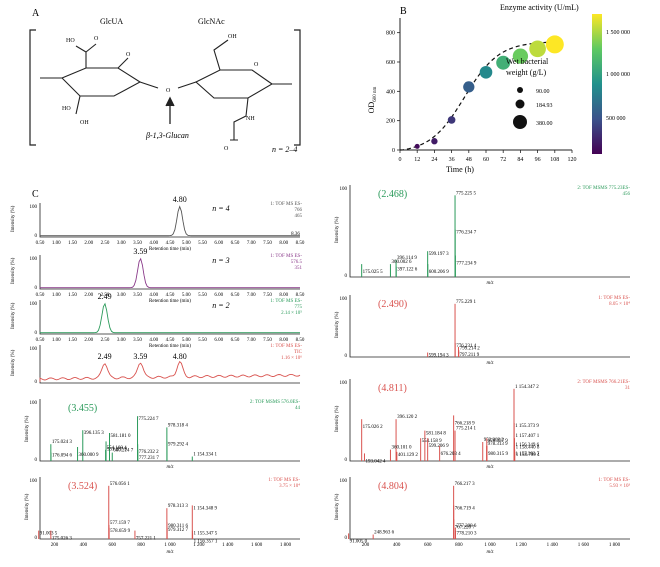  Describe the element at coordinates (137, 340) in the screenshot. I see `lc-xtick-label: 3.50` at that location.